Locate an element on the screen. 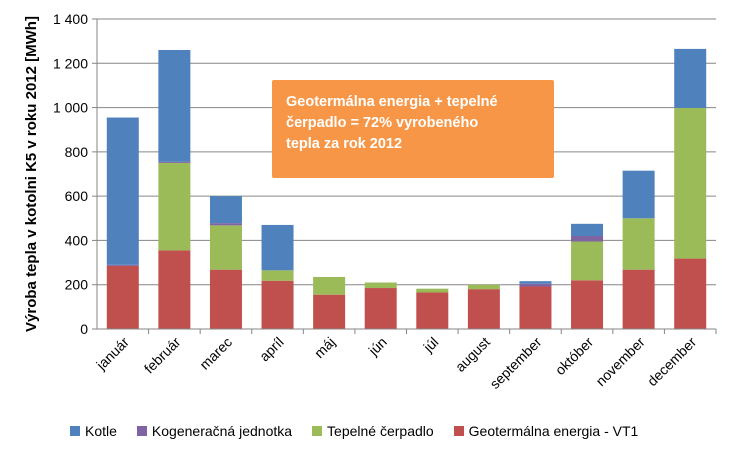 This screenshot has width=734, height=470. x-tick-label: september is located at coordinates (515, 363).